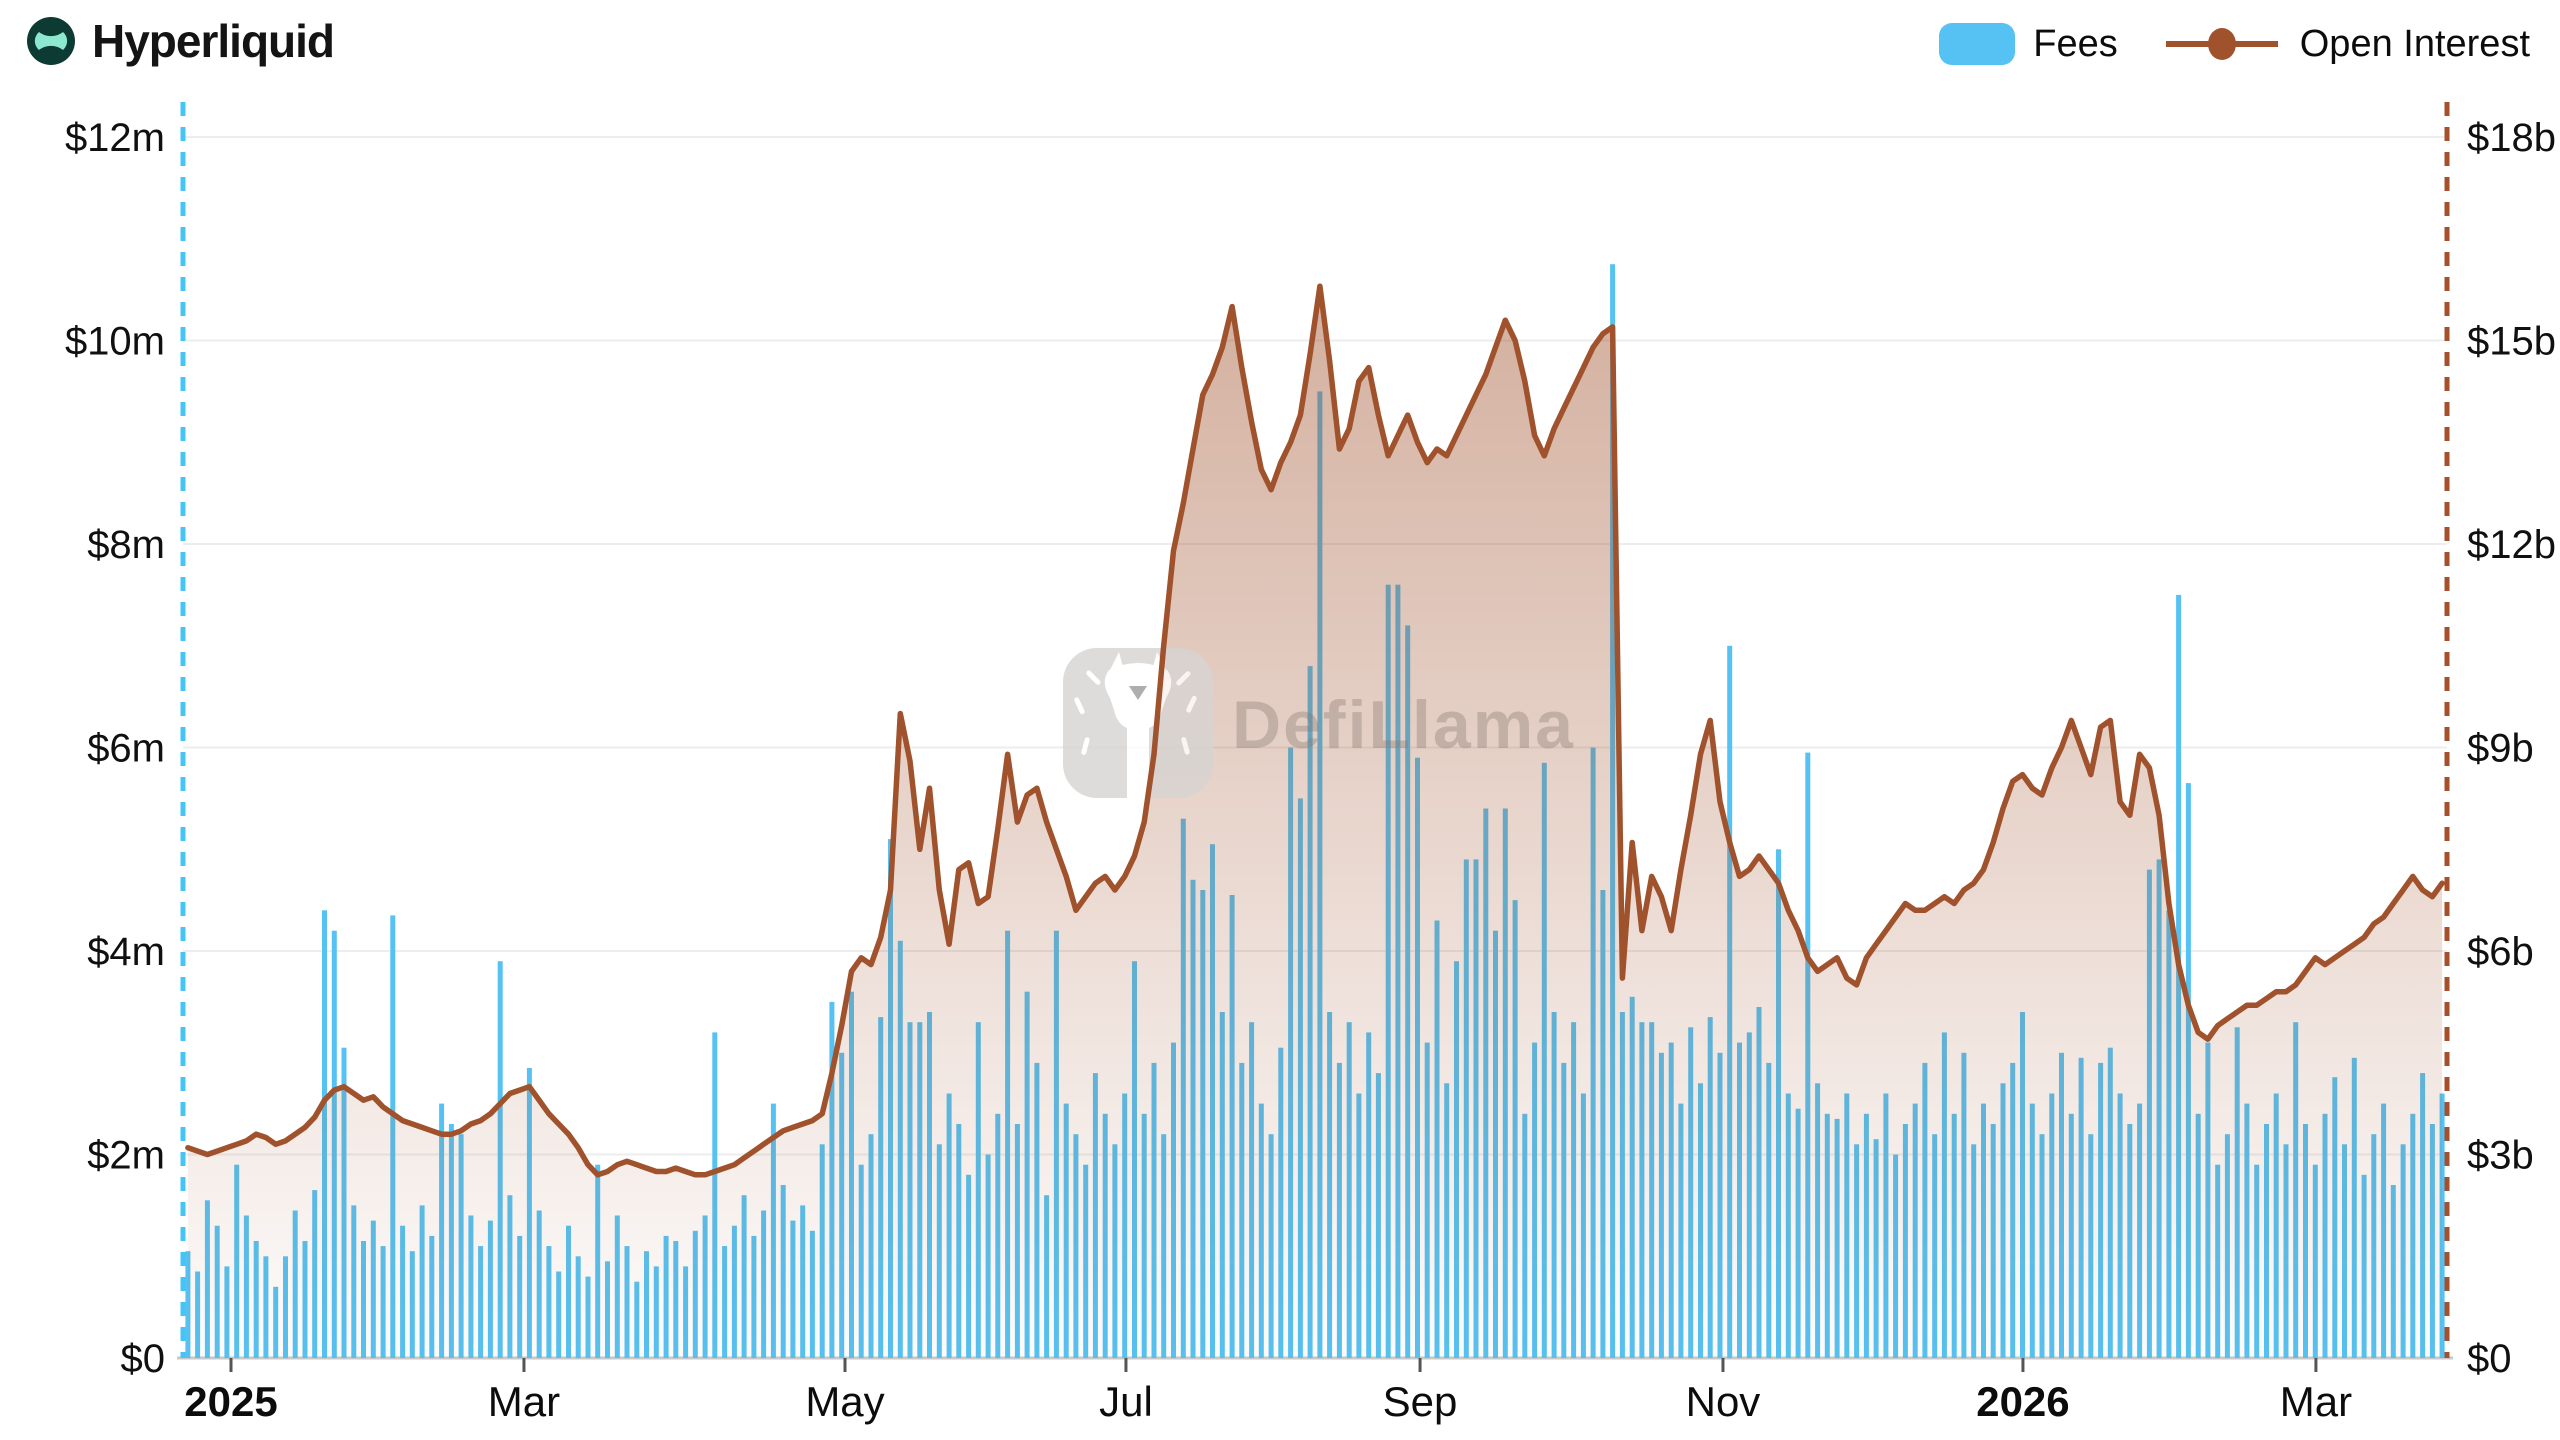 This screenshot has height=1440, width=2560. What do you see at coordinates (1403, 725) in the screenshot?
I see `watermark-text: DefiLlama` at bounding box center [1403, 725].